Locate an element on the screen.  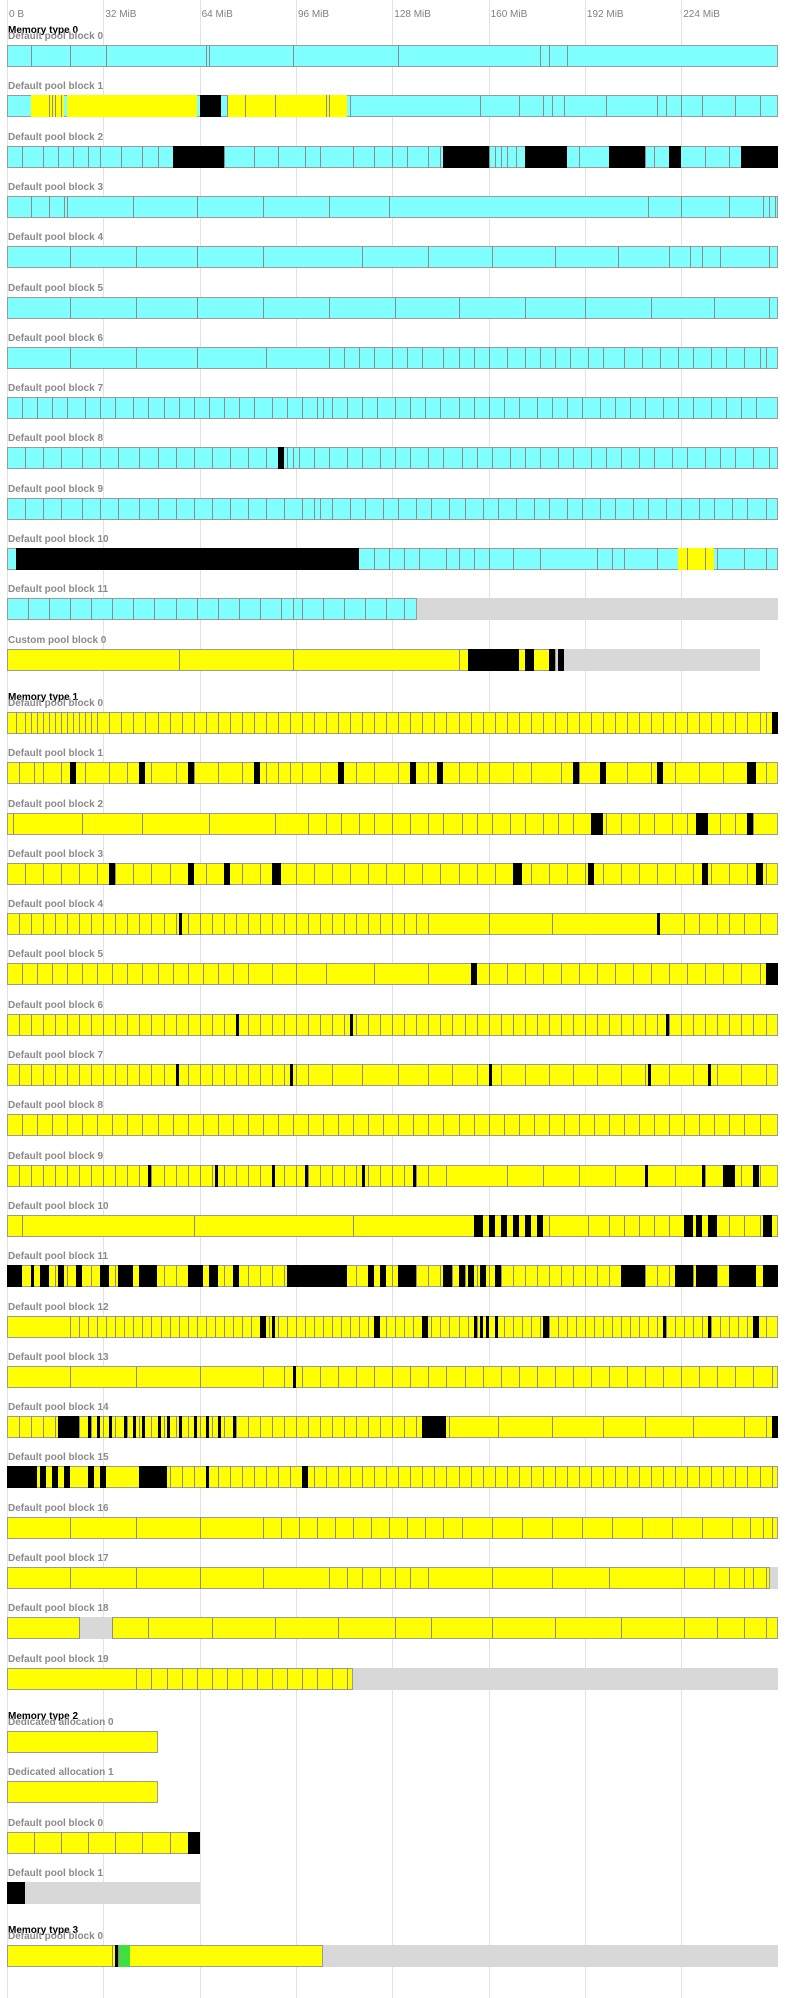
block-label: Dedicated allocation 0 is located at coordinates (61, 1722).